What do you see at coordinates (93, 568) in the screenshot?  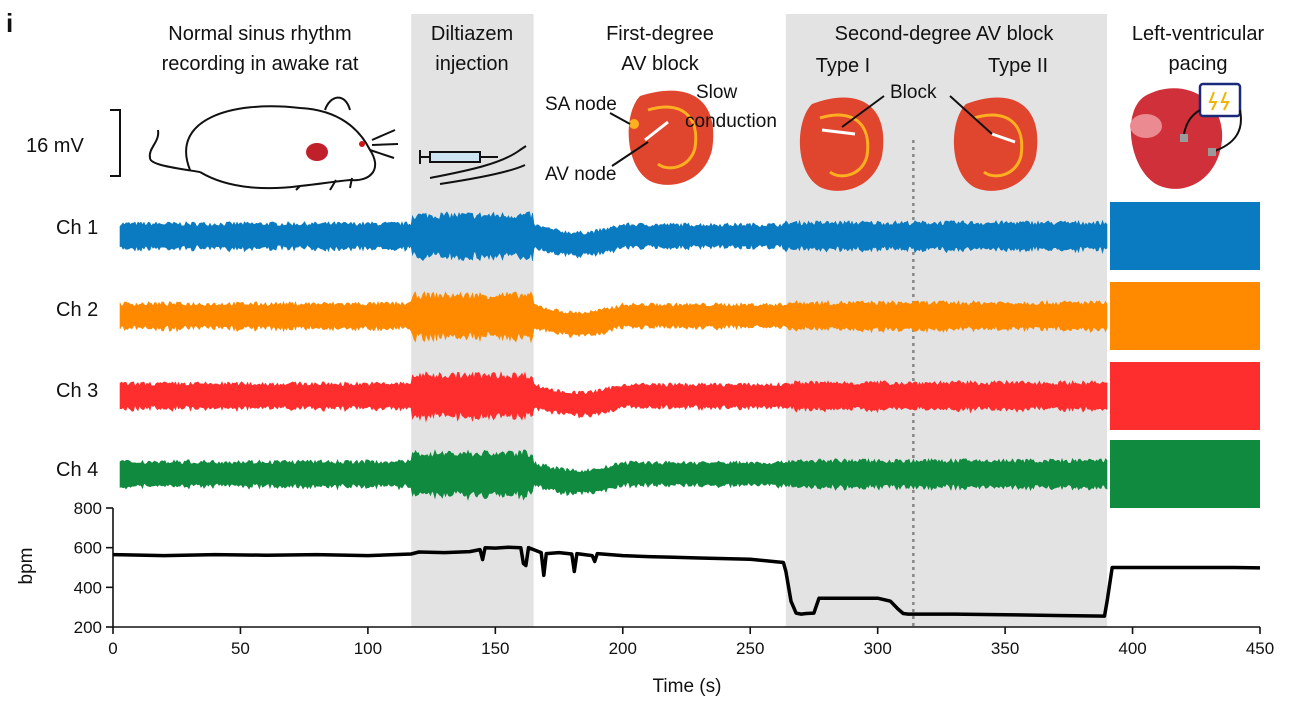 I see `y-axis-ticks: 200 400 600 800` at bounding box center [93, 568].